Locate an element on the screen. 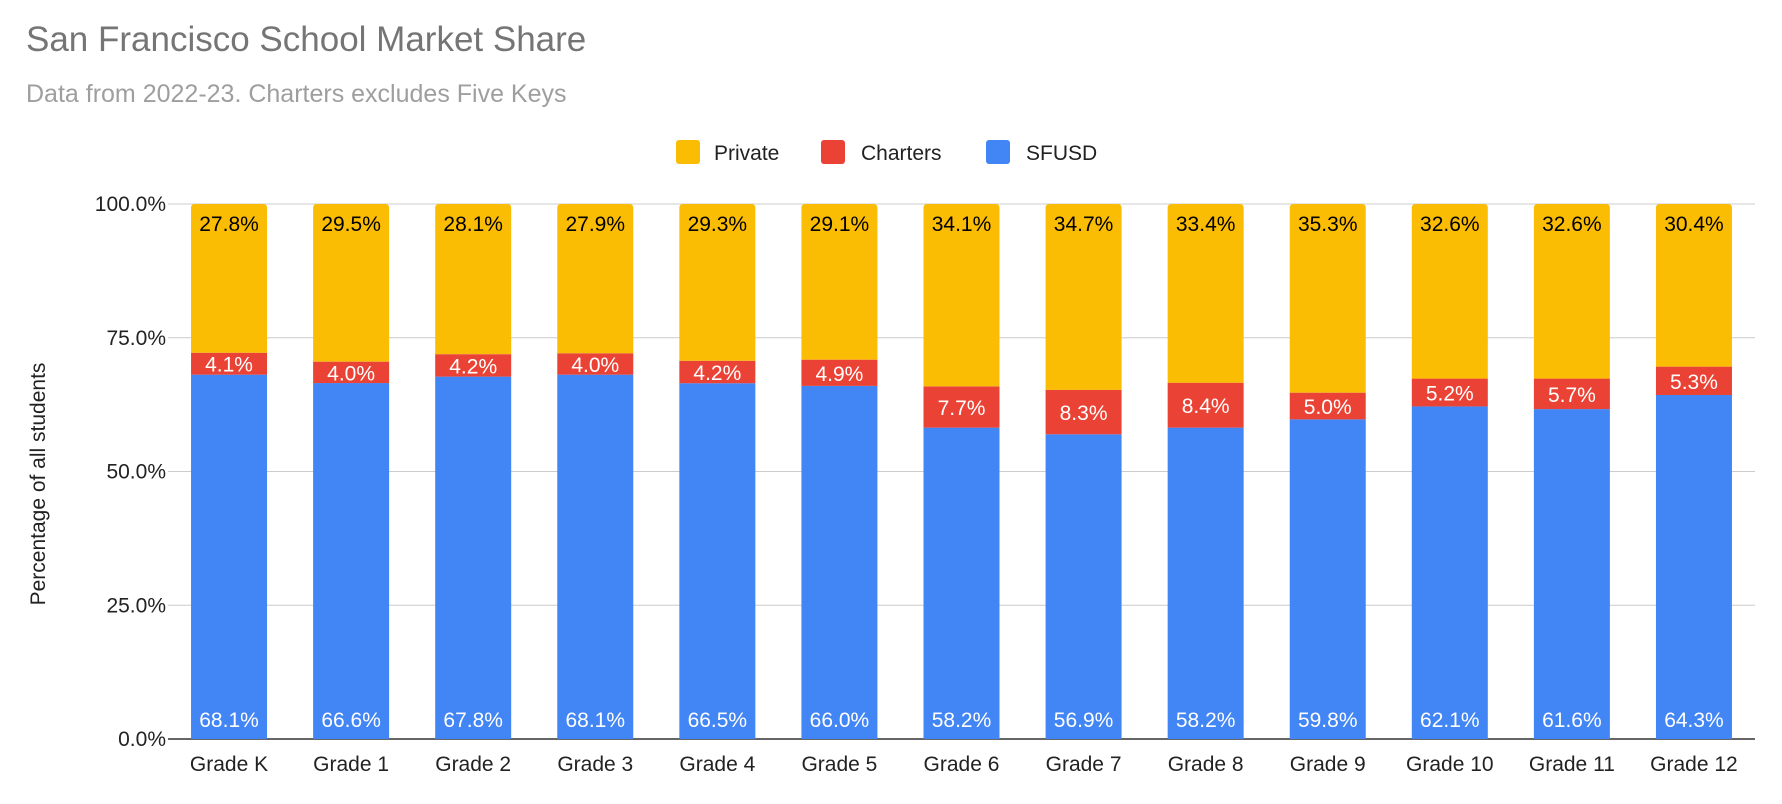 The height and width of the screenshot is (804, 1782). charters-data-label: 5.0% is located at coordinates (1328, 407).